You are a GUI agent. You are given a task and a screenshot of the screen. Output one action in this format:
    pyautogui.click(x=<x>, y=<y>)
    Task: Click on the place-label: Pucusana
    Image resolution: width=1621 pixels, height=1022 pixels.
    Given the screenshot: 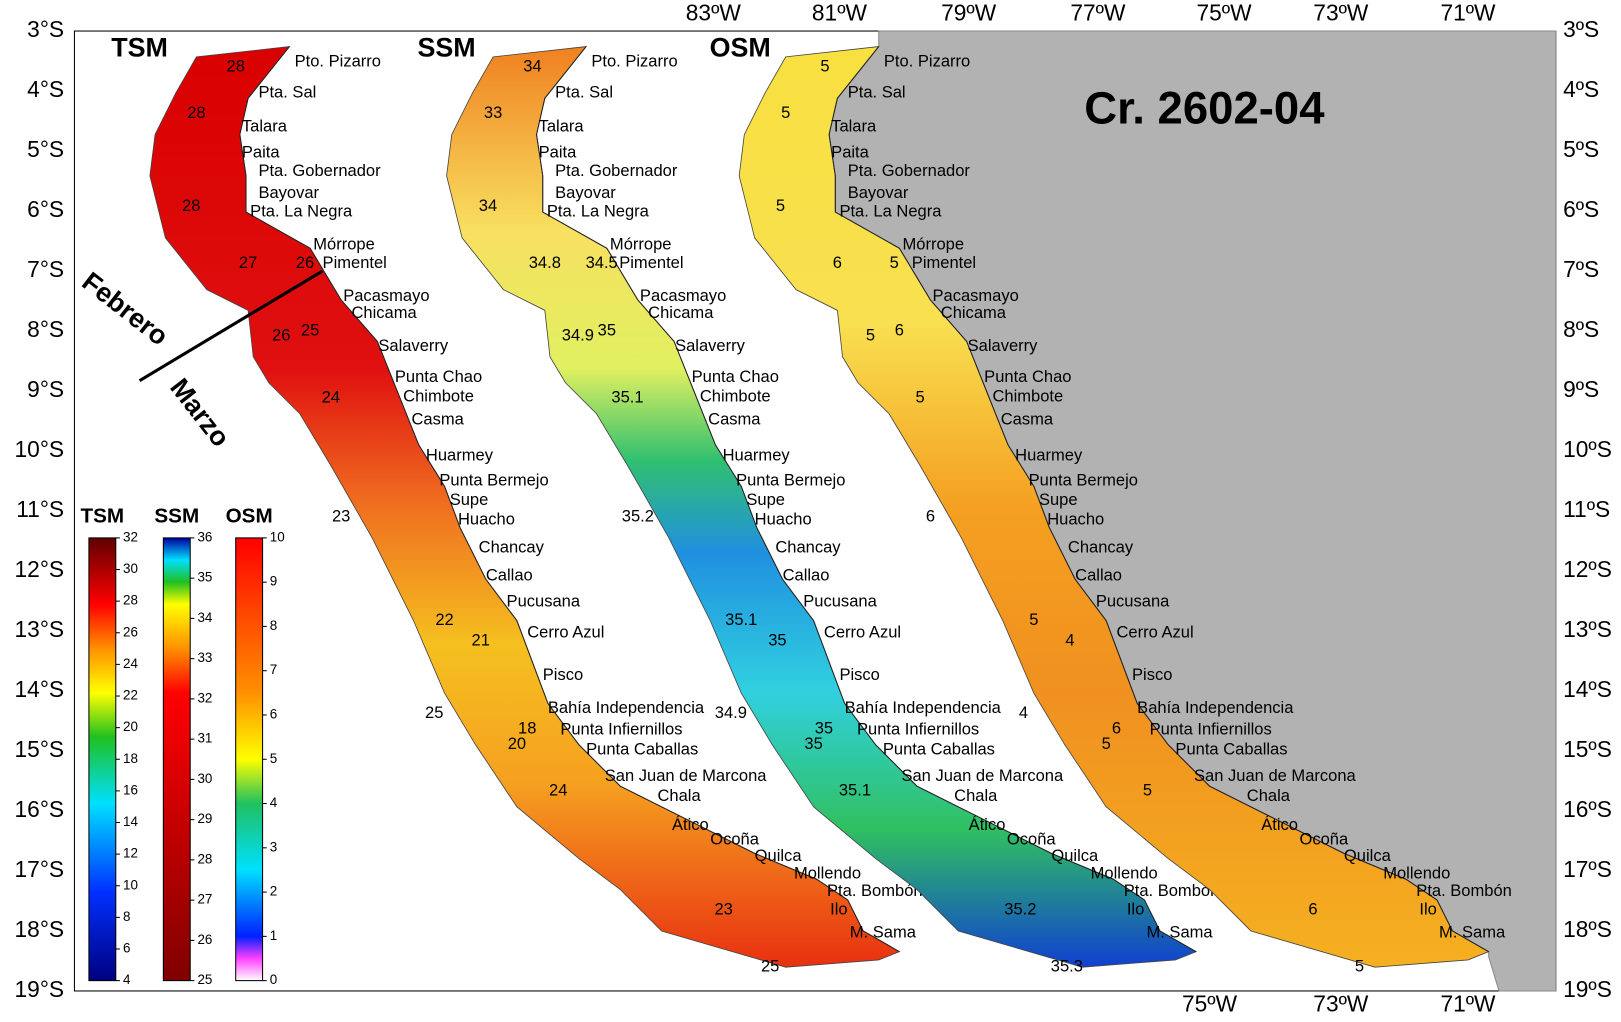 What is the action you would take?
    pyautogui.click(x=840, y=600)
    